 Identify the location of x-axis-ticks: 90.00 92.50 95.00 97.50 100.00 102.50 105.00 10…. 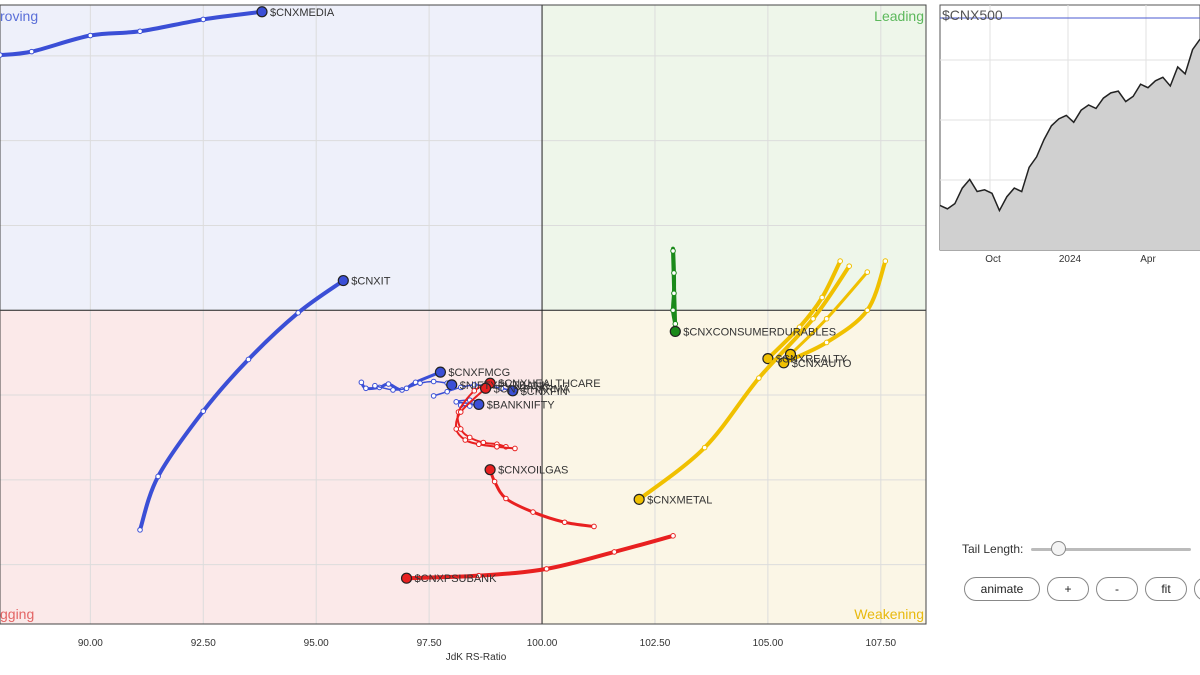
(487, 643).